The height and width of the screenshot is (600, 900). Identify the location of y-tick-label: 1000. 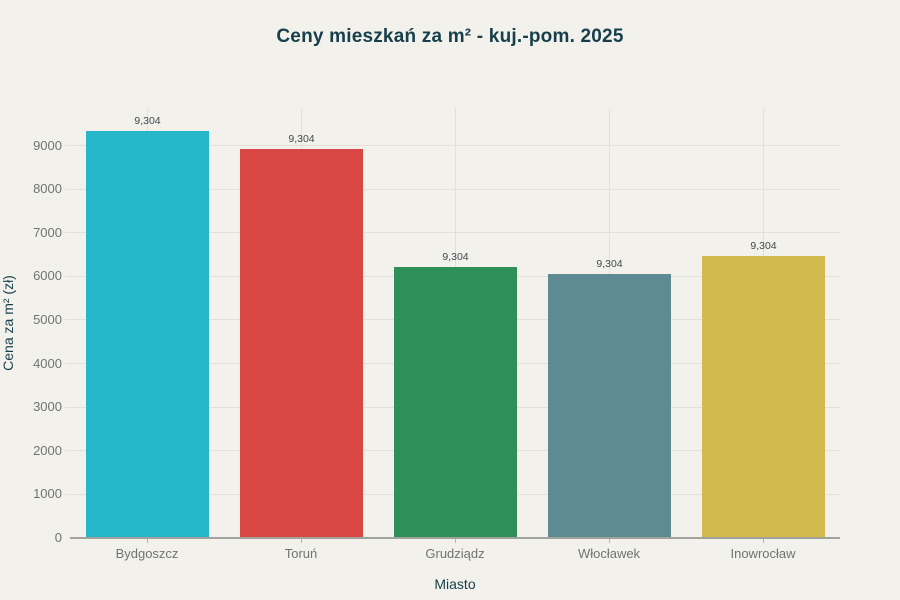
(47, 494).